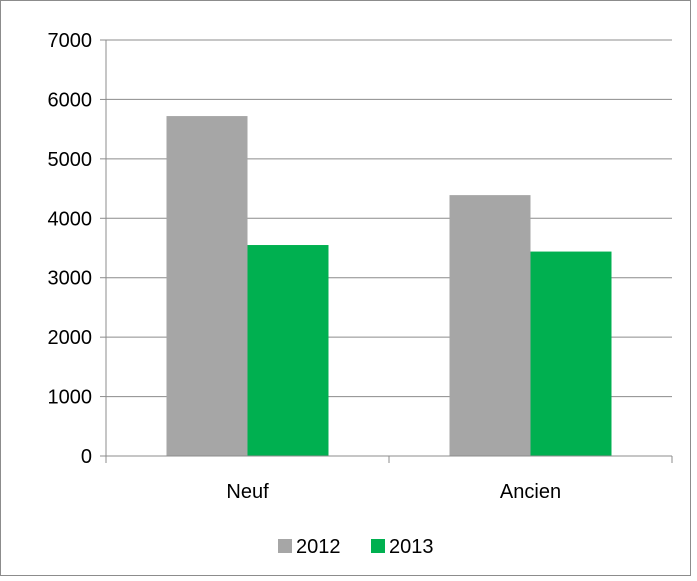 This screenshot has width=697, height=581. Describe the element at coordinates (530, 492) in the screenshot. I see `x-tick-label: Ancien` at that location.